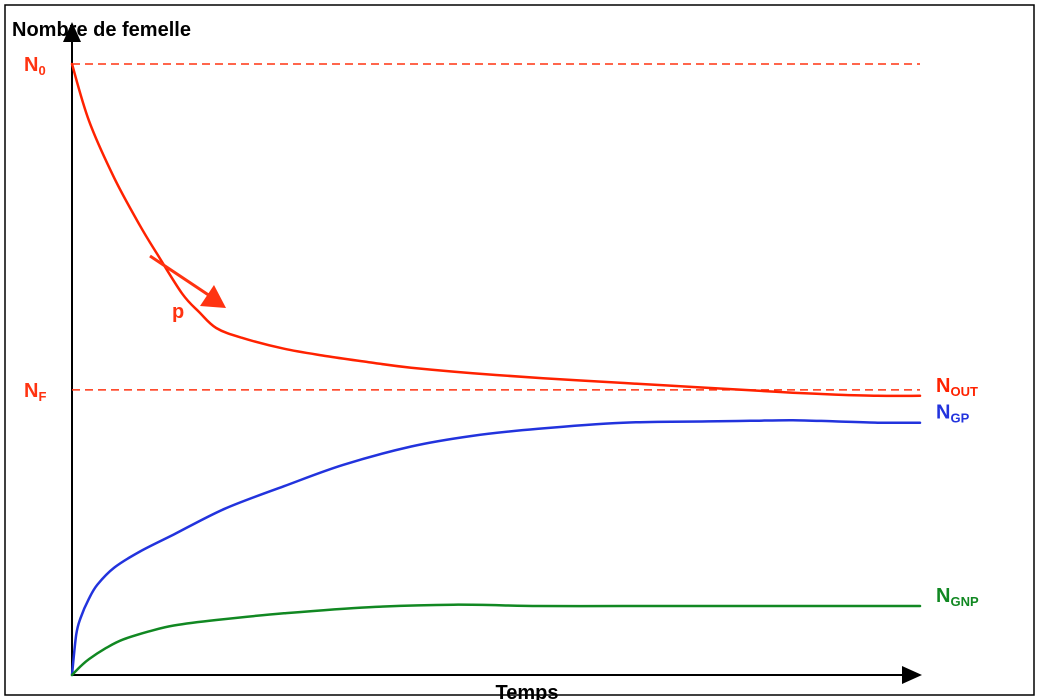 This screenshot has height=700, width=1039. I want to click on series-label-gnp: NGNP, so click(957, 597).